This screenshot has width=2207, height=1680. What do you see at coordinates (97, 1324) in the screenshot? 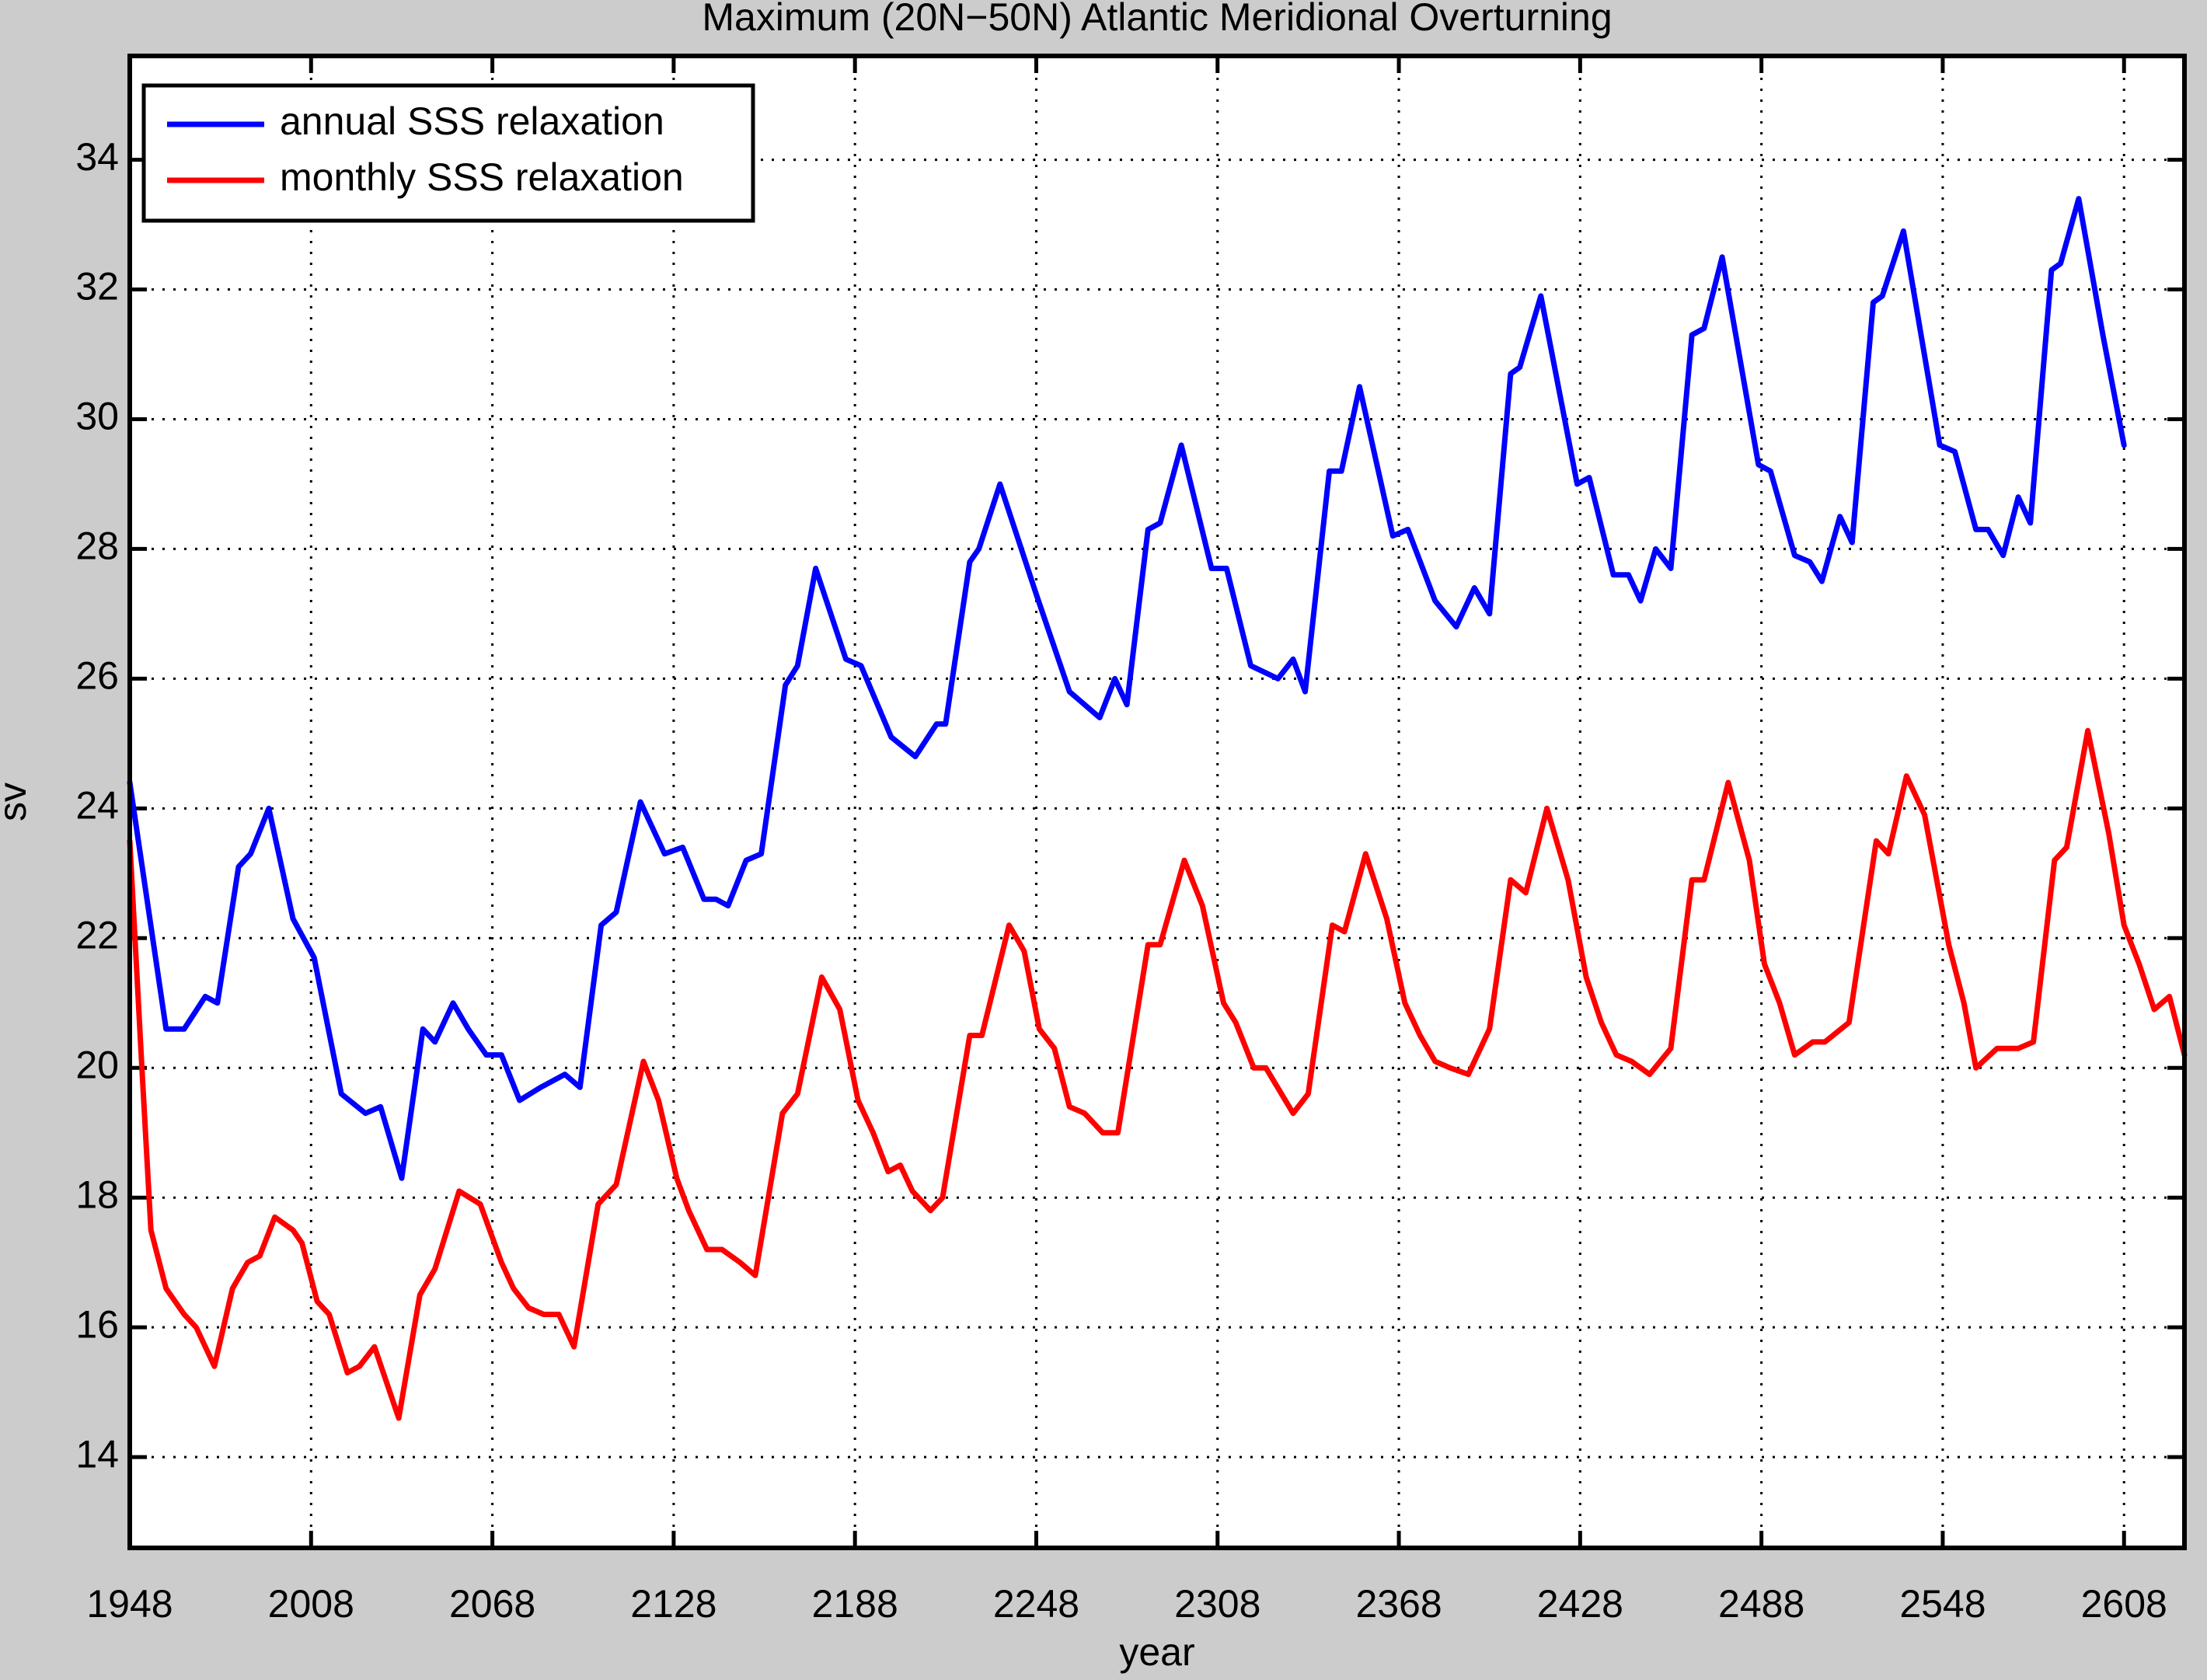
I see `y-tick-label: 16` at bounding box center [97, 1324].